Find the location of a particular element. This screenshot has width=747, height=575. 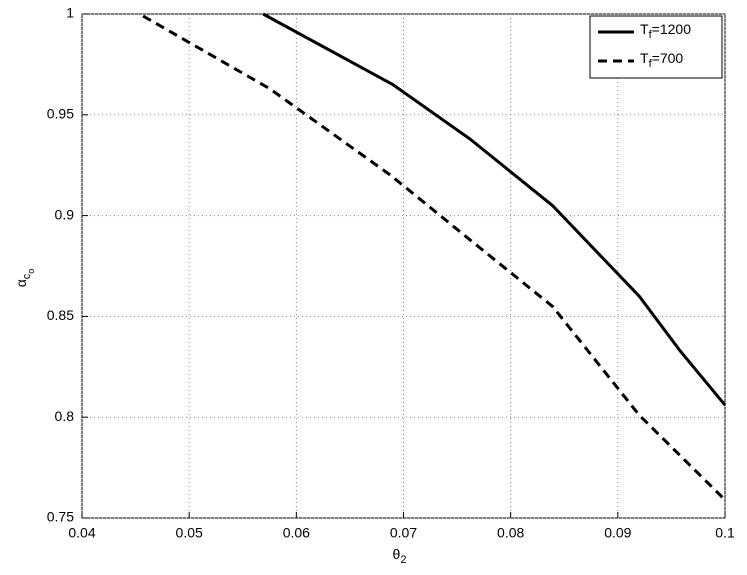

y-tick-label: 0.75 is located at coordinates (60, 517).